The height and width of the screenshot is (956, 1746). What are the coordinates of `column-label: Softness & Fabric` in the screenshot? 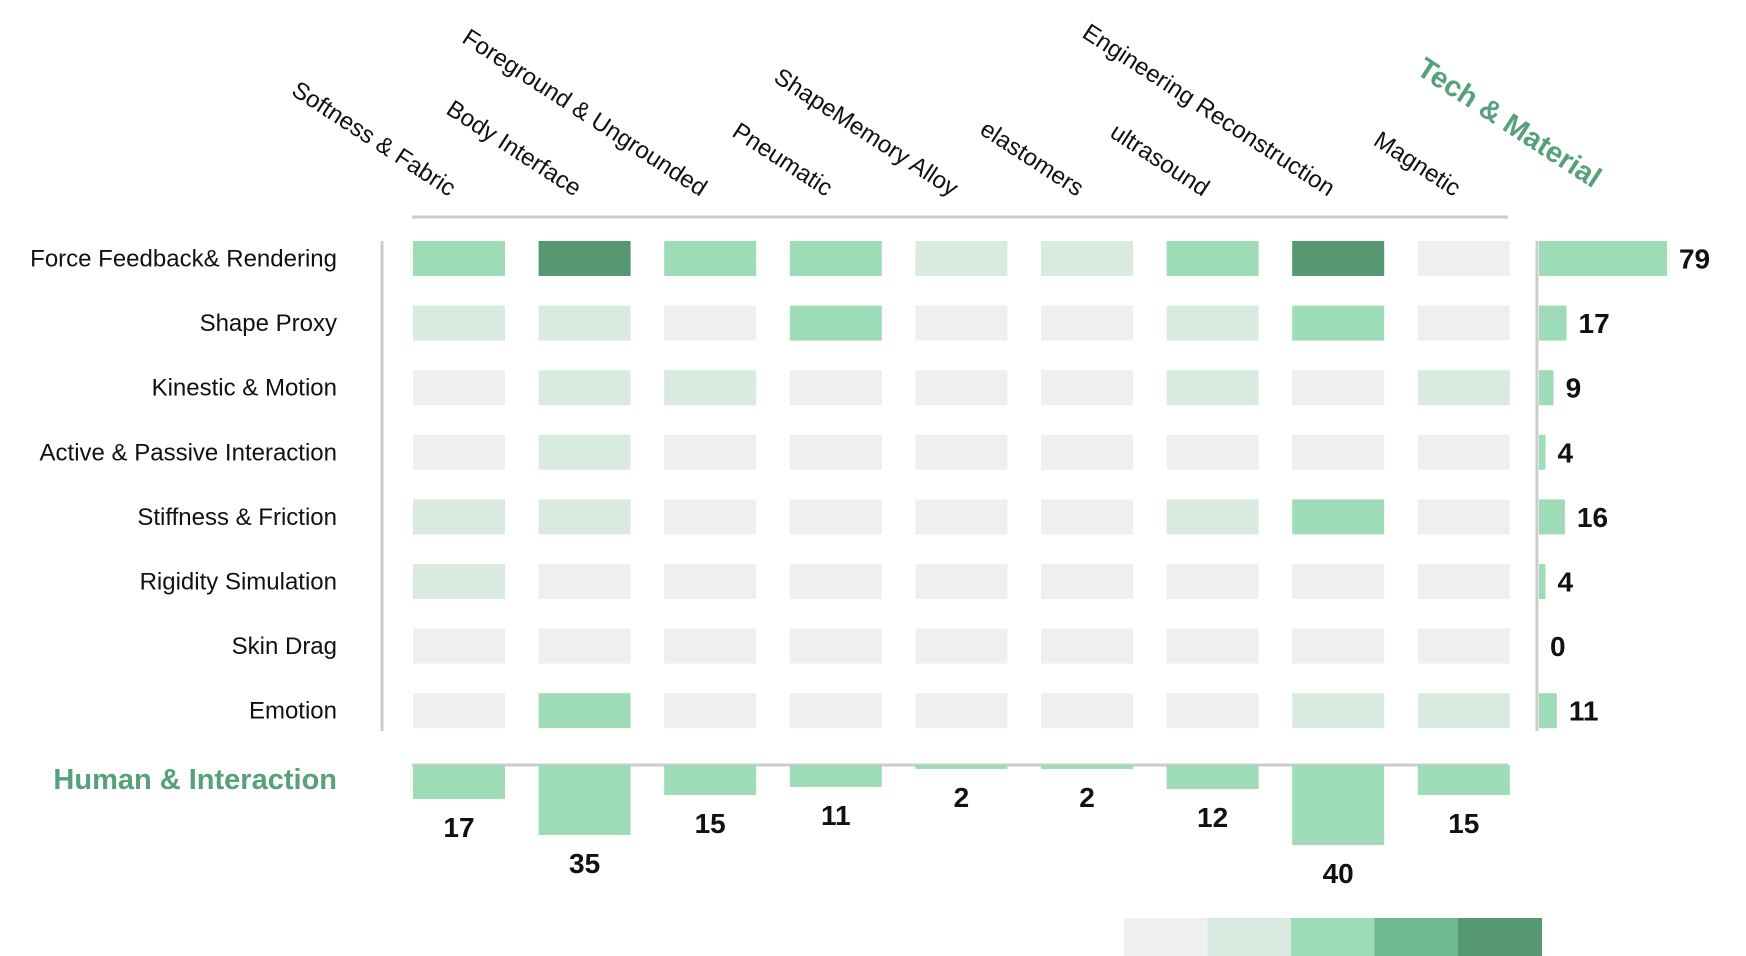 It's located at (374, 139).